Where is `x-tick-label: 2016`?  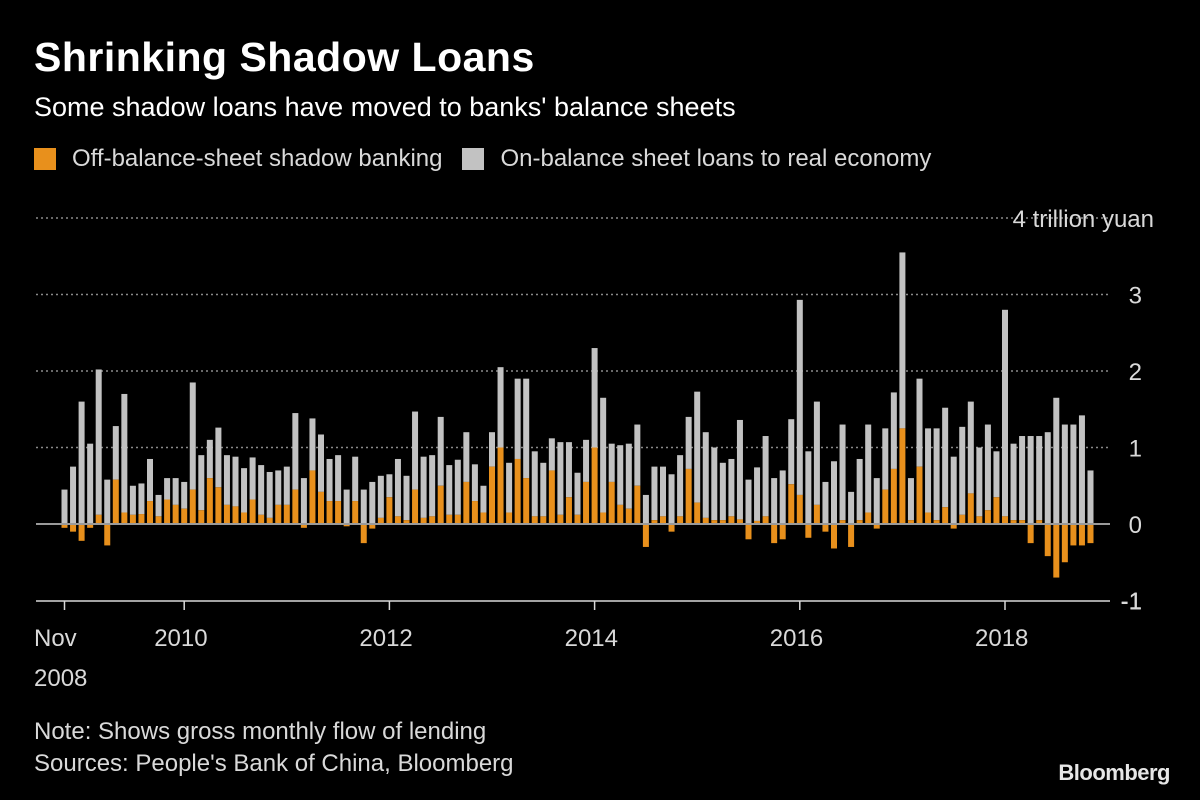
x-tick-label: 2016 is located at coordinates (796, 638).